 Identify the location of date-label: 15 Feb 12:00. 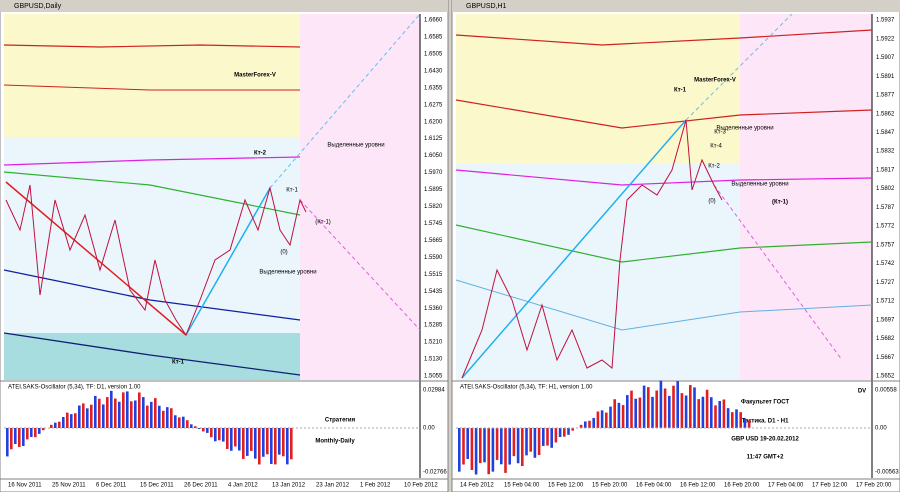
(566, 486).